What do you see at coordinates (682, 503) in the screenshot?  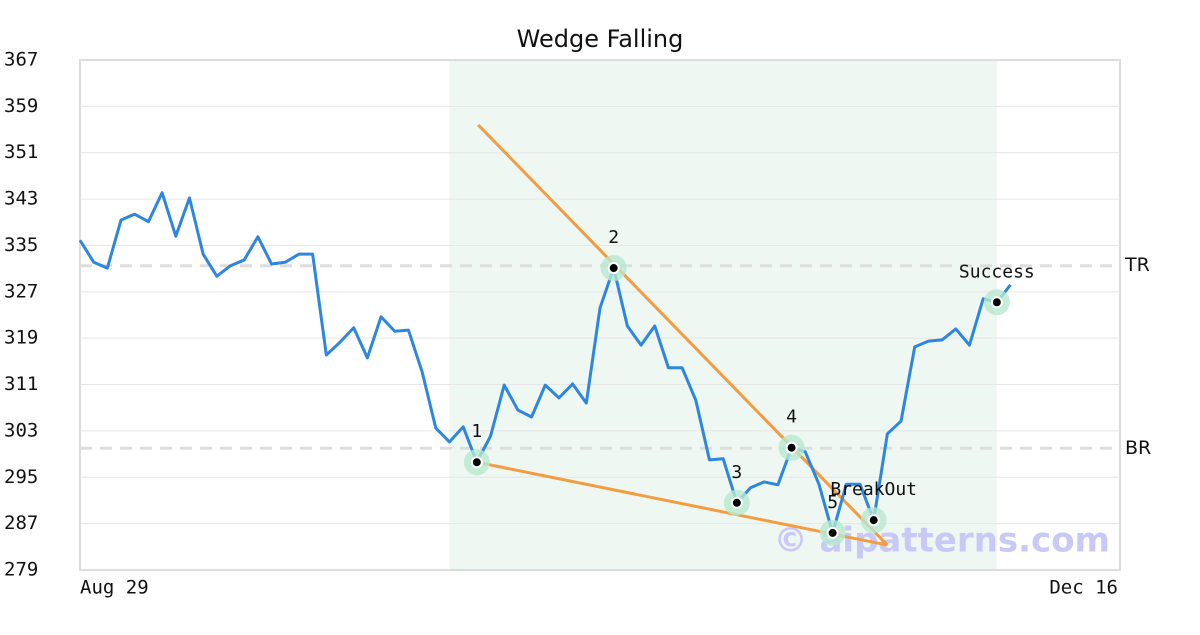 I see `trend-line` at bounding box center [682, 503].